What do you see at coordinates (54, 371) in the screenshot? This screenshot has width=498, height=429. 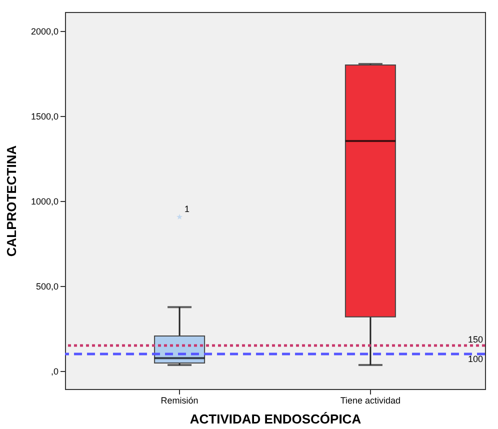 I see `y-tick-label: ,0` at bounding box center [54, 371].